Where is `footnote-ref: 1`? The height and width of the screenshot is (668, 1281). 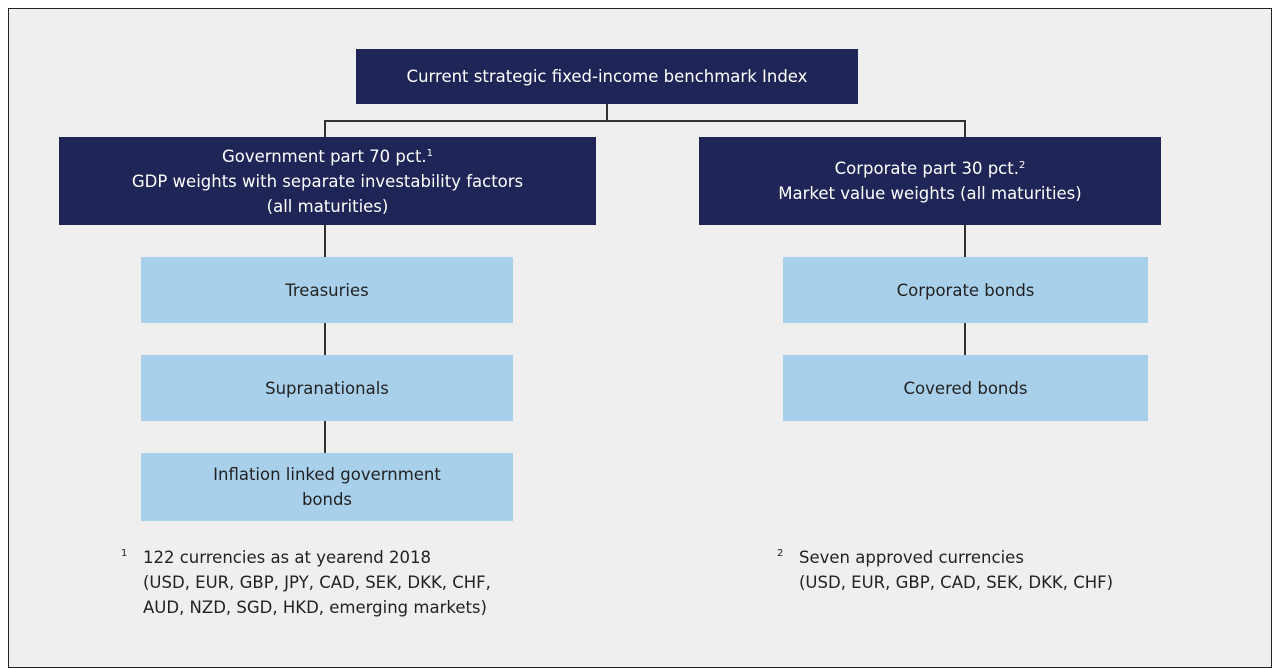 footnote-ref: 1 is located at coordinates (430, 153).